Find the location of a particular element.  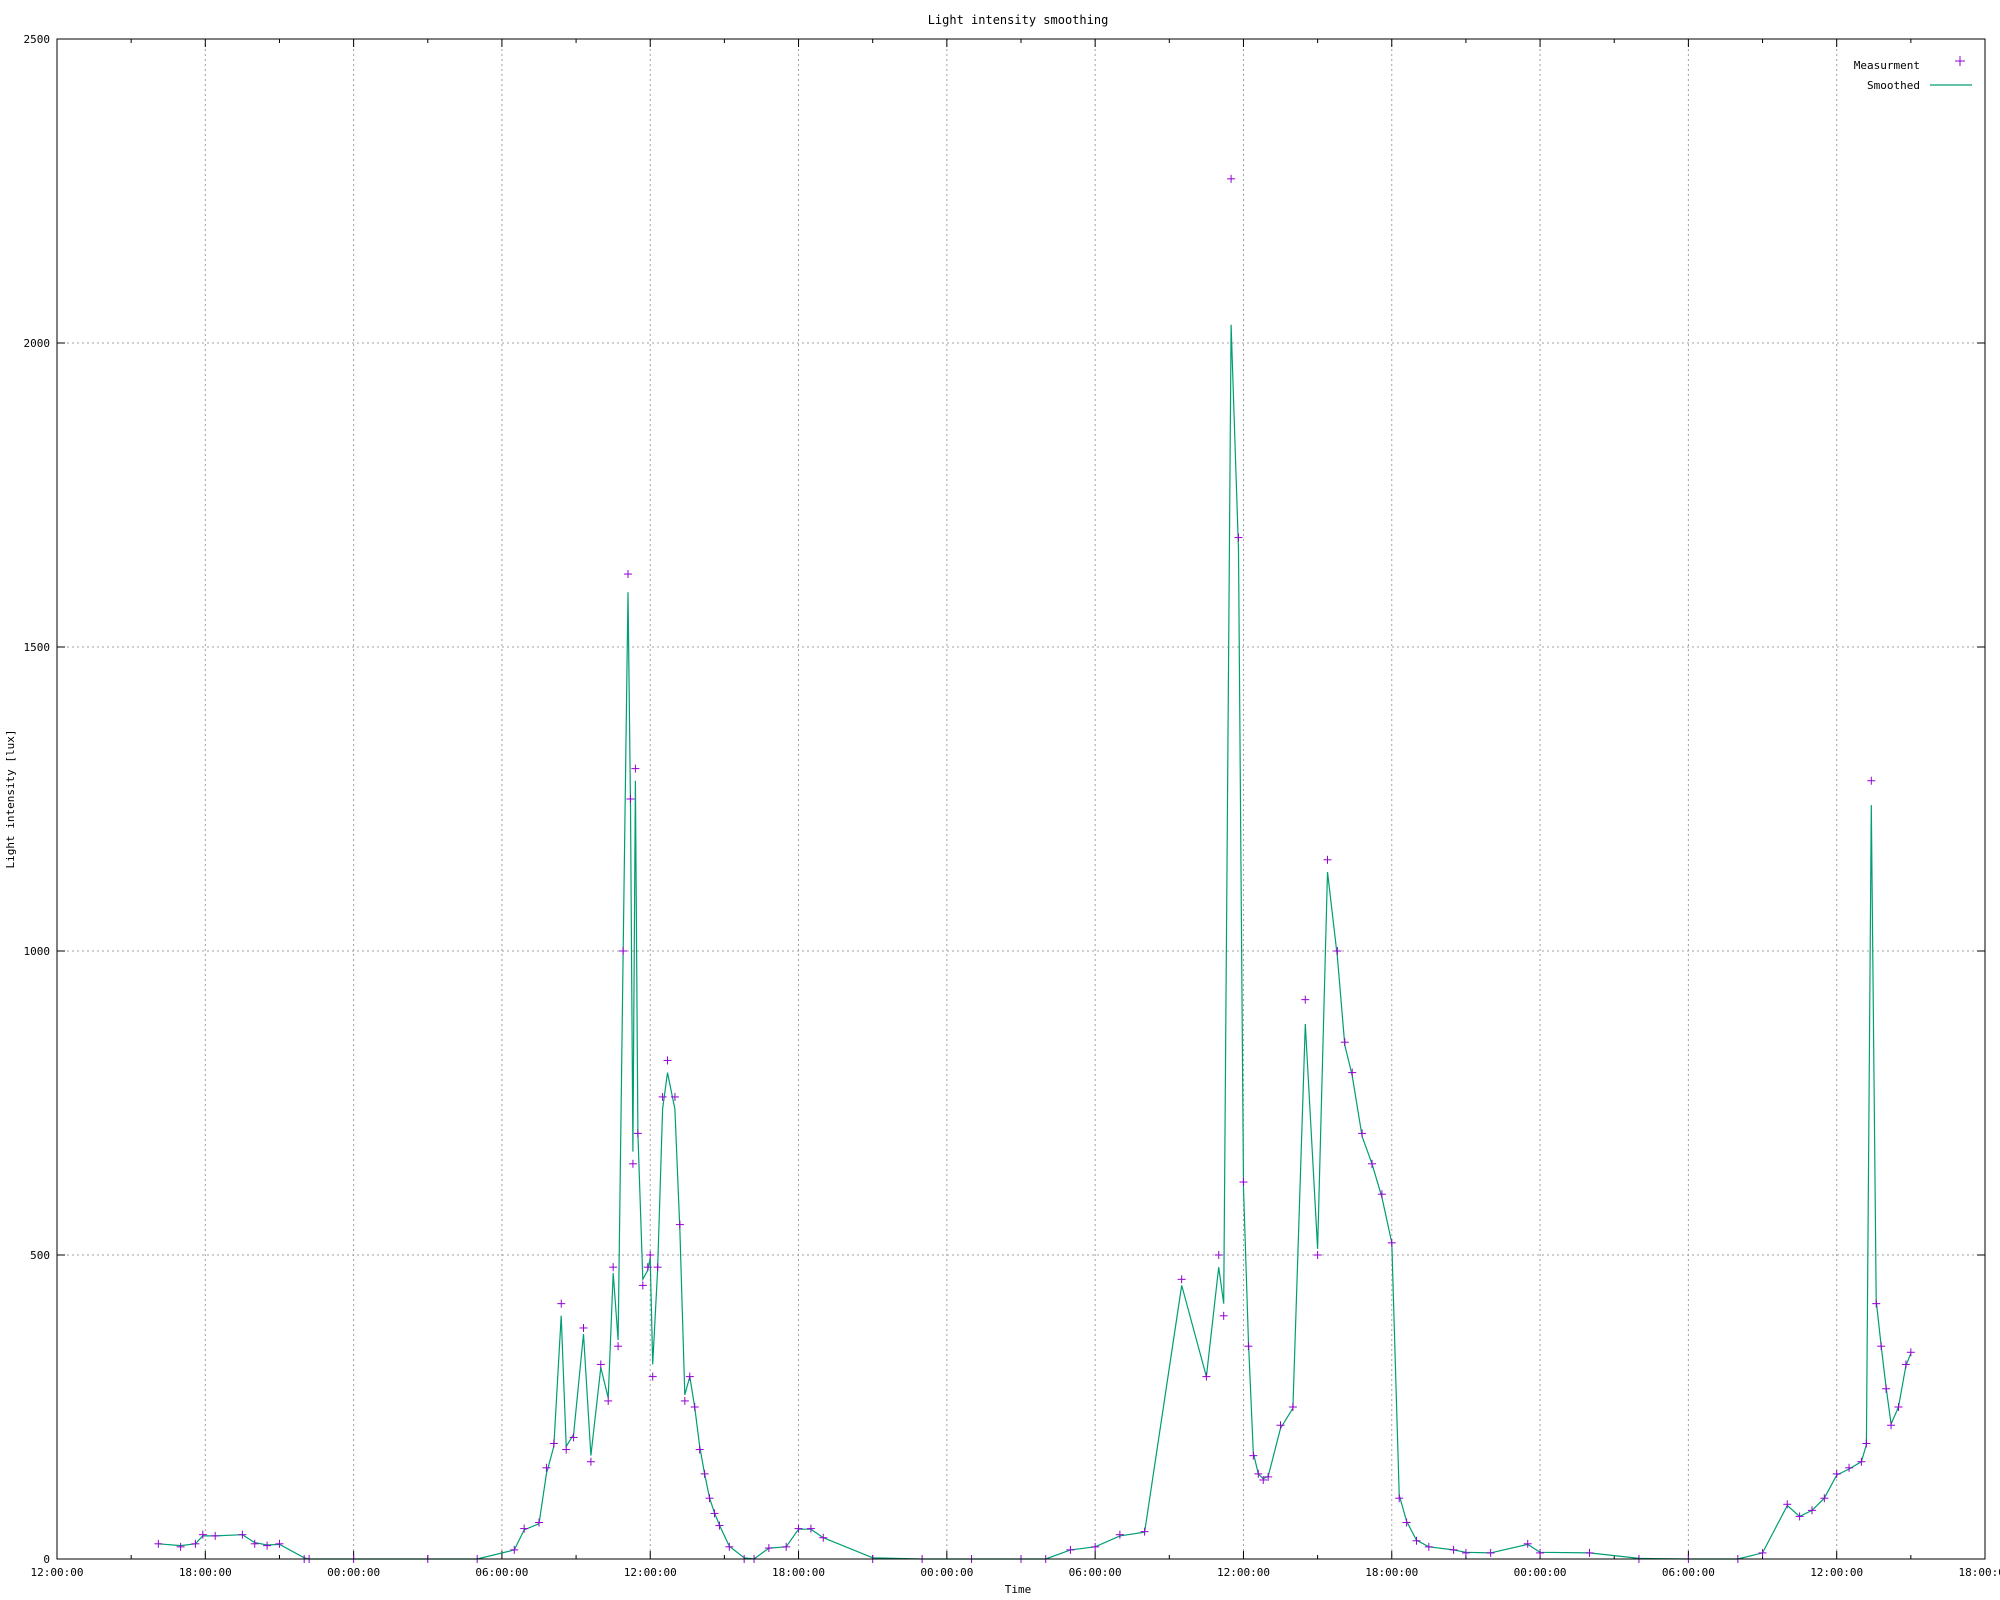

legend: Measurment Smoothed is located at coordinates (1913, 74).